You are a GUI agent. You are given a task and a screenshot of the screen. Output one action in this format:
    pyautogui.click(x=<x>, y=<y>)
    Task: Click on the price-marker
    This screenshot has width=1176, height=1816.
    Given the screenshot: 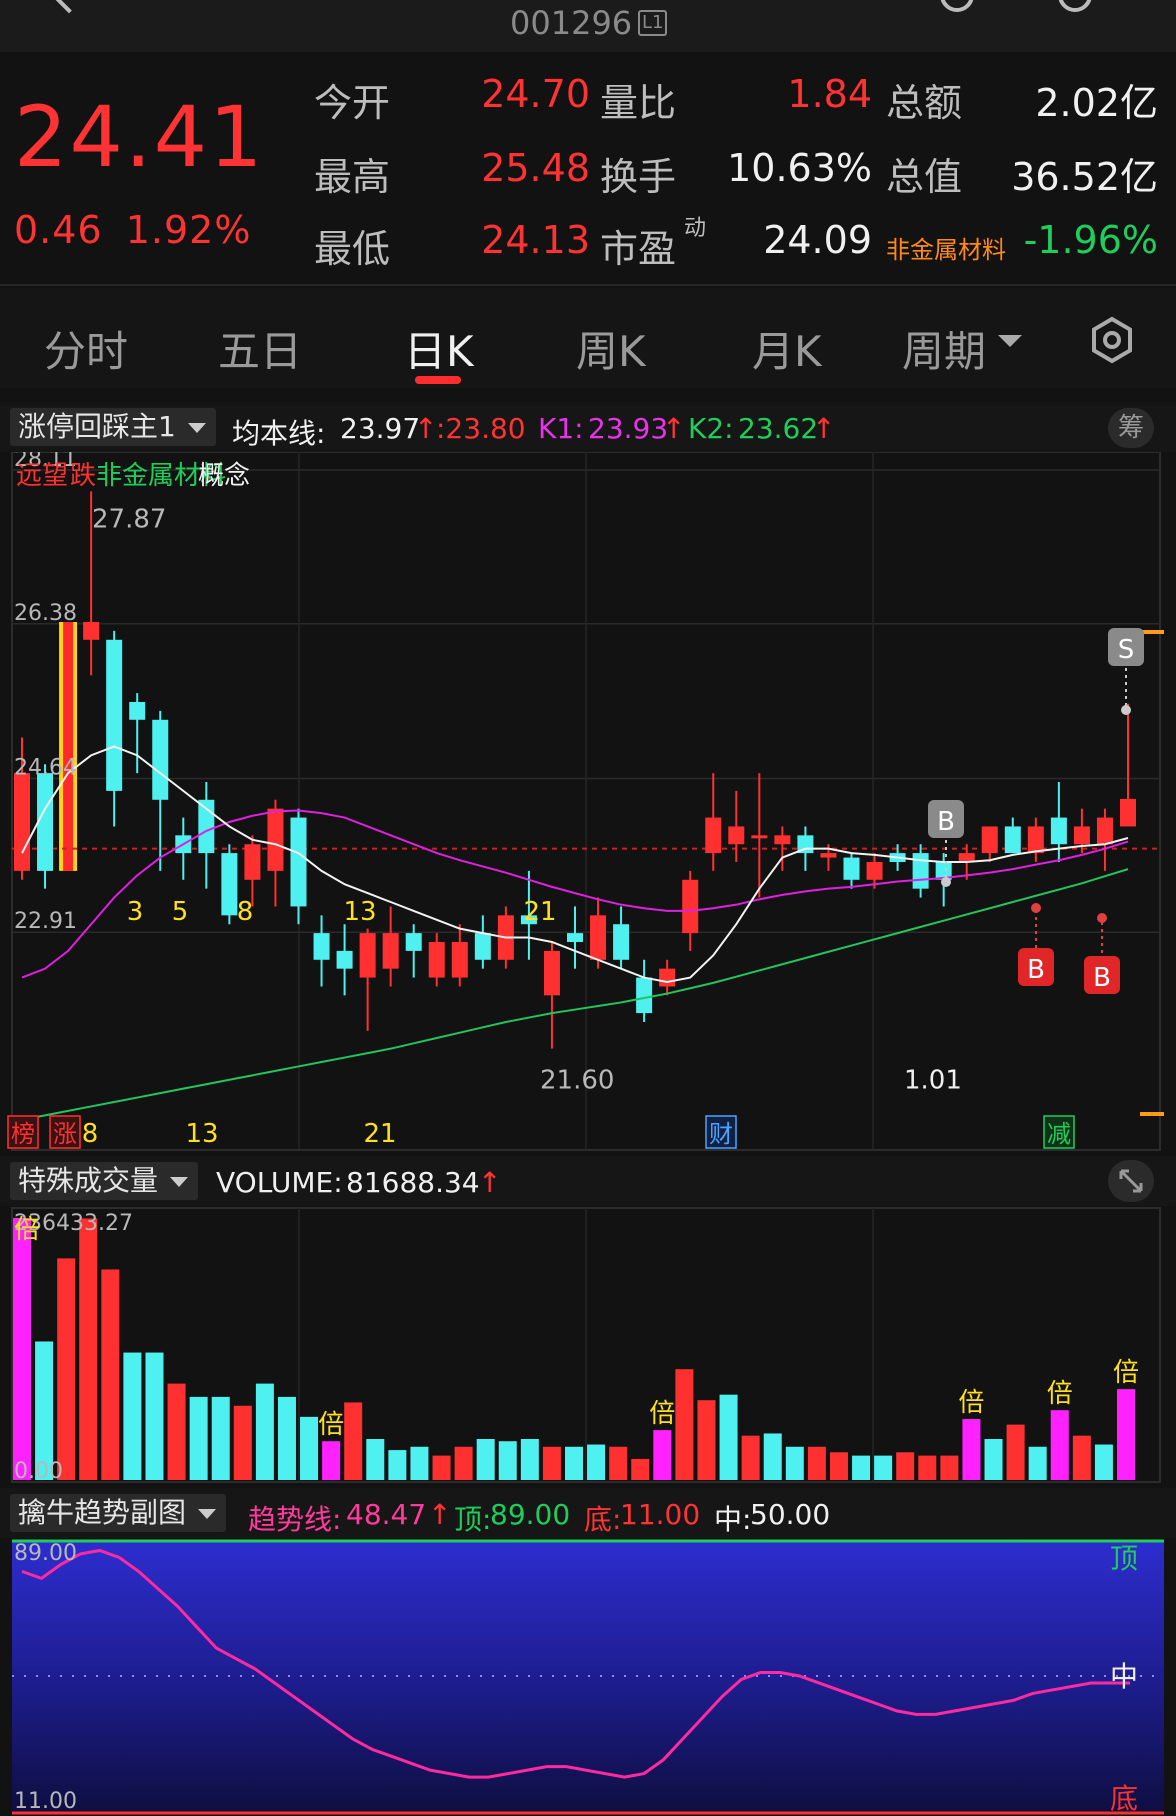 What is the action you would take?
    pyautogui.click(x=1152, y=1114)
    